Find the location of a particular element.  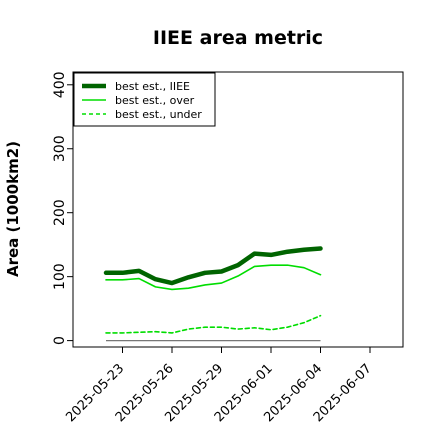

y-tick-label: 400 is located at coordinates (60, 84).